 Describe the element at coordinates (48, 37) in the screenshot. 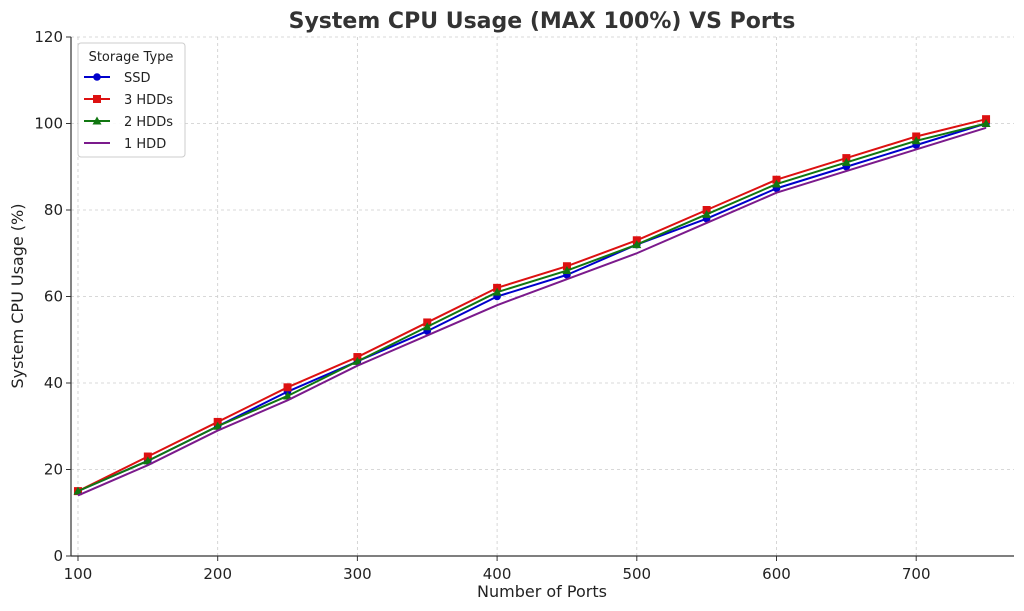

I see `y-tick-label: 120` at that location.